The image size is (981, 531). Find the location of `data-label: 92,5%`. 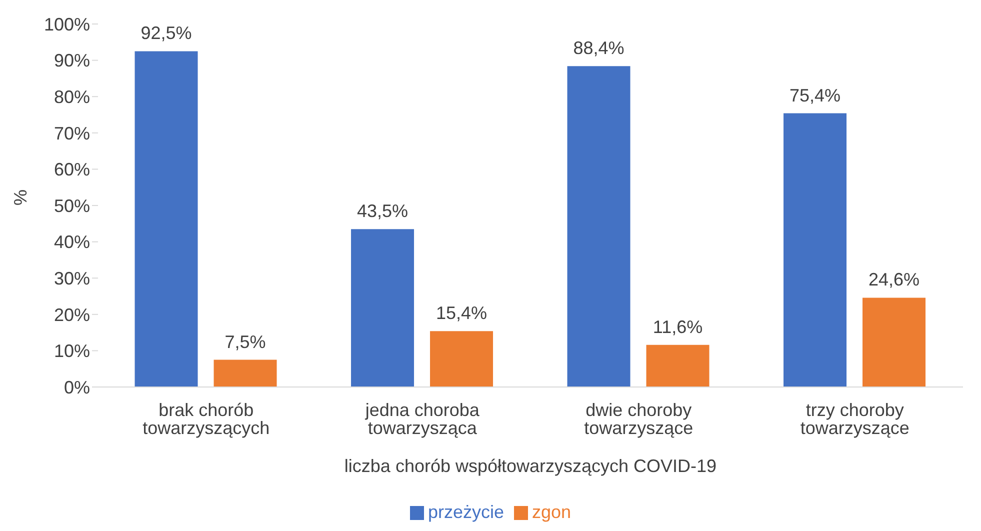

data-label: 92,5% is located at coordinates (166, 33).